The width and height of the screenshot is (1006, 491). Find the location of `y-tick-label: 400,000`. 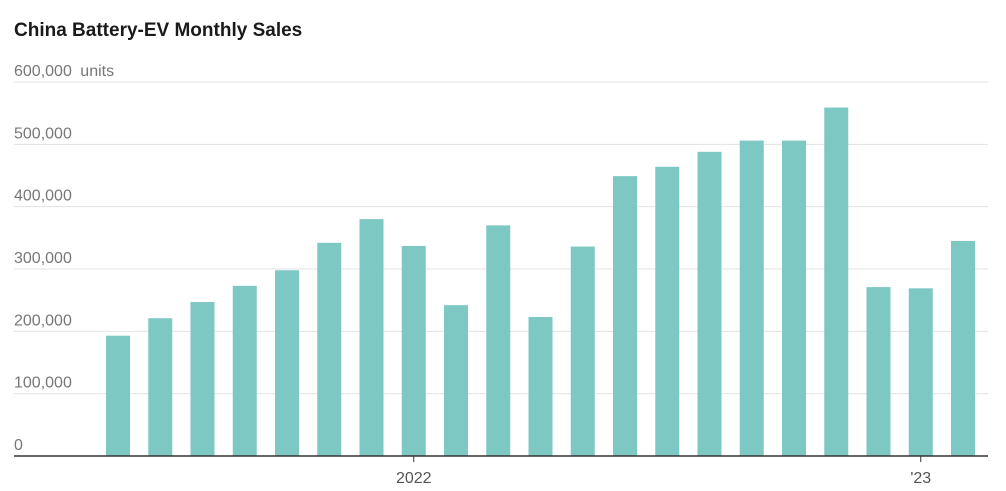

y-tick-label: 400,000 is located at coordinates (43, 196).